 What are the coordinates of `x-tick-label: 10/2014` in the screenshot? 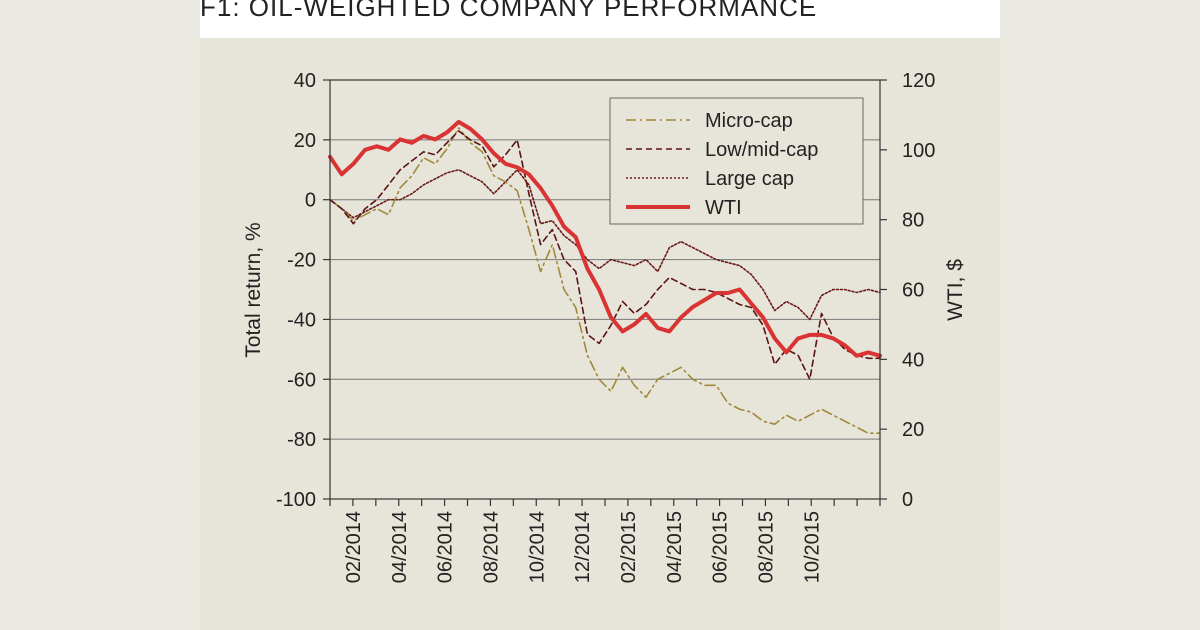 It's located at (537, 547).